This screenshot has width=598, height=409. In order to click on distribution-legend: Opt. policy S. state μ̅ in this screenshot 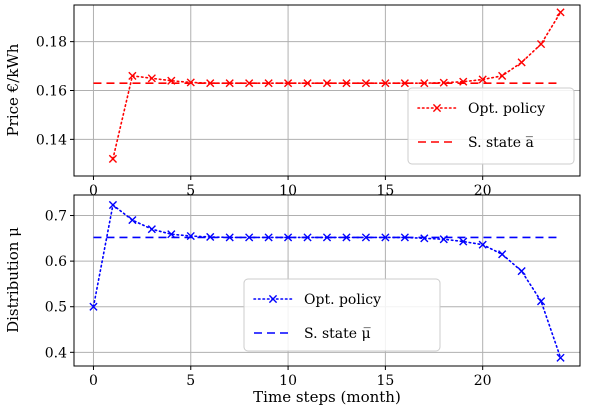, I will do `click(342, 315)`.